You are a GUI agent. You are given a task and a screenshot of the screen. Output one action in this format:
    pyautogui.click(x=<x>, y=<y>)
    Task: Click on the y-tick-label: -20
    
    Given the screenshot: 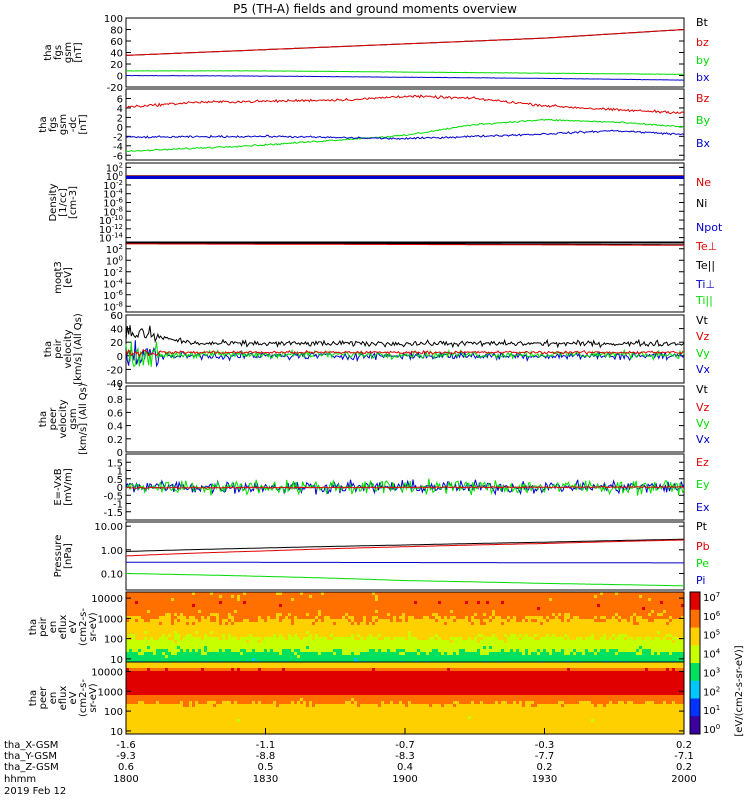 What is the action you would take?
    pyautogui.click(x=115, y=370)
    